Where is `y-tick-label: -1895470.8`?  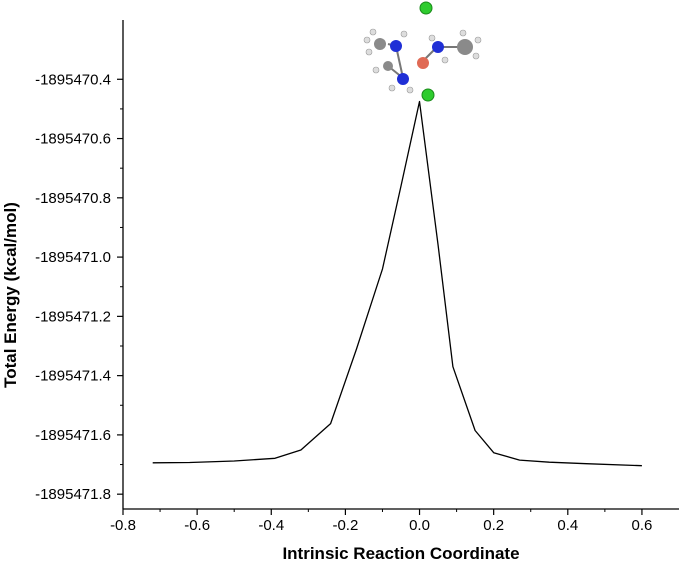 y-tick-label: -1895470.8 is located at coordinates (73, 198).